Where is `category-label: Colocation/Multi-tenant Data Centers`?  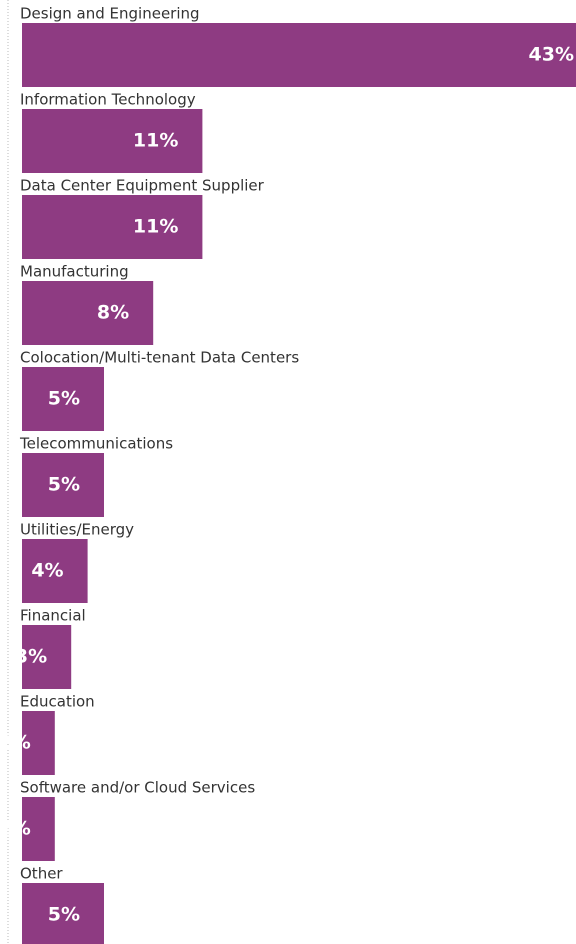 category-label: Colocation/Multi-tenant Data Centers is located at coordinates (159, 358).